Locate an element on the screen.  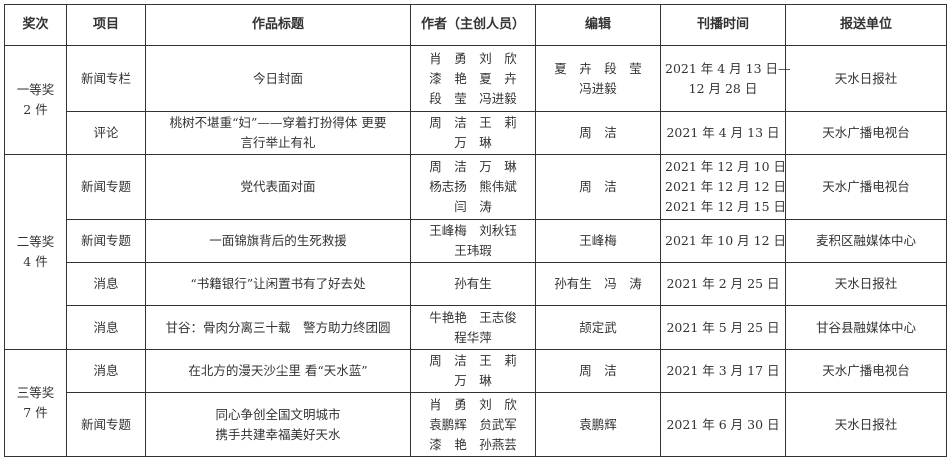
category-cell: 新闻专栏 is located at coordinates (106, 78).